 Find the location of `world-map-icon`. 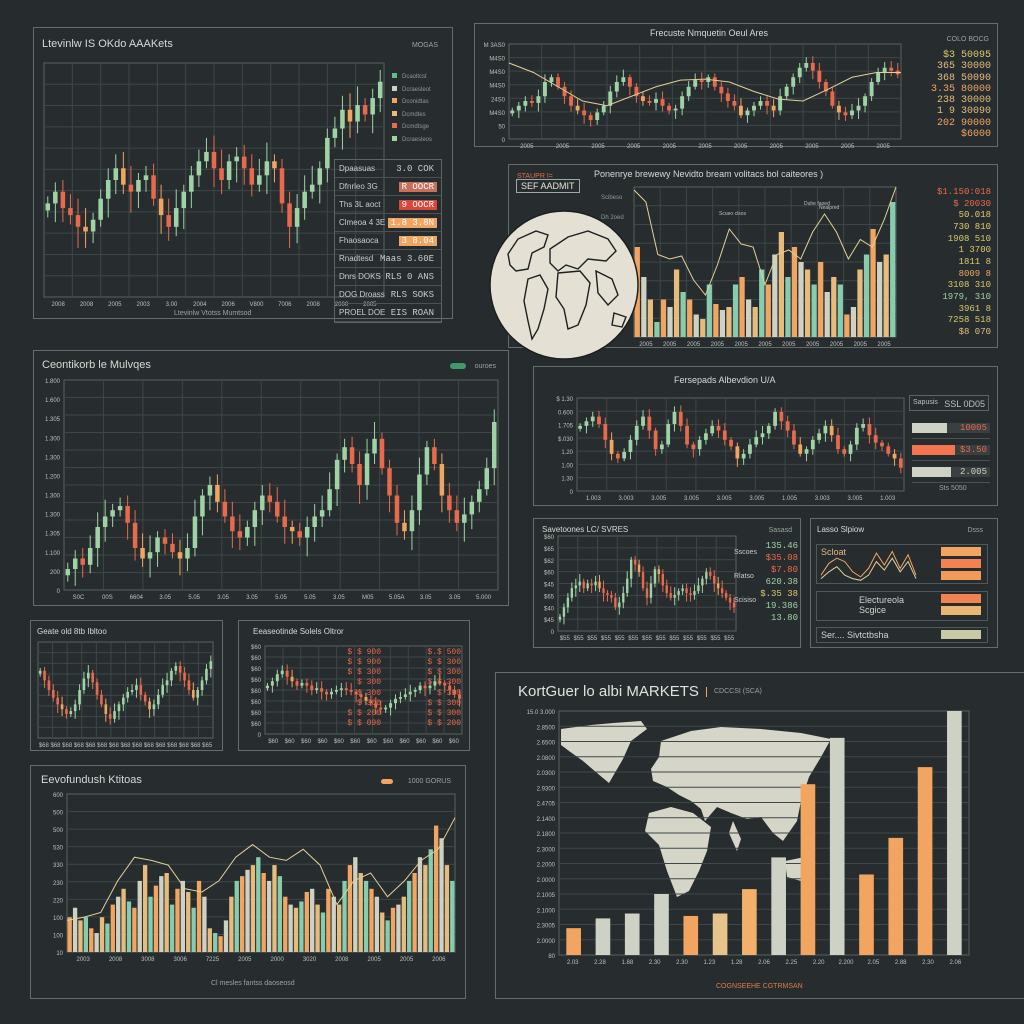

world-map-icon is located at coordinates (696, 809).